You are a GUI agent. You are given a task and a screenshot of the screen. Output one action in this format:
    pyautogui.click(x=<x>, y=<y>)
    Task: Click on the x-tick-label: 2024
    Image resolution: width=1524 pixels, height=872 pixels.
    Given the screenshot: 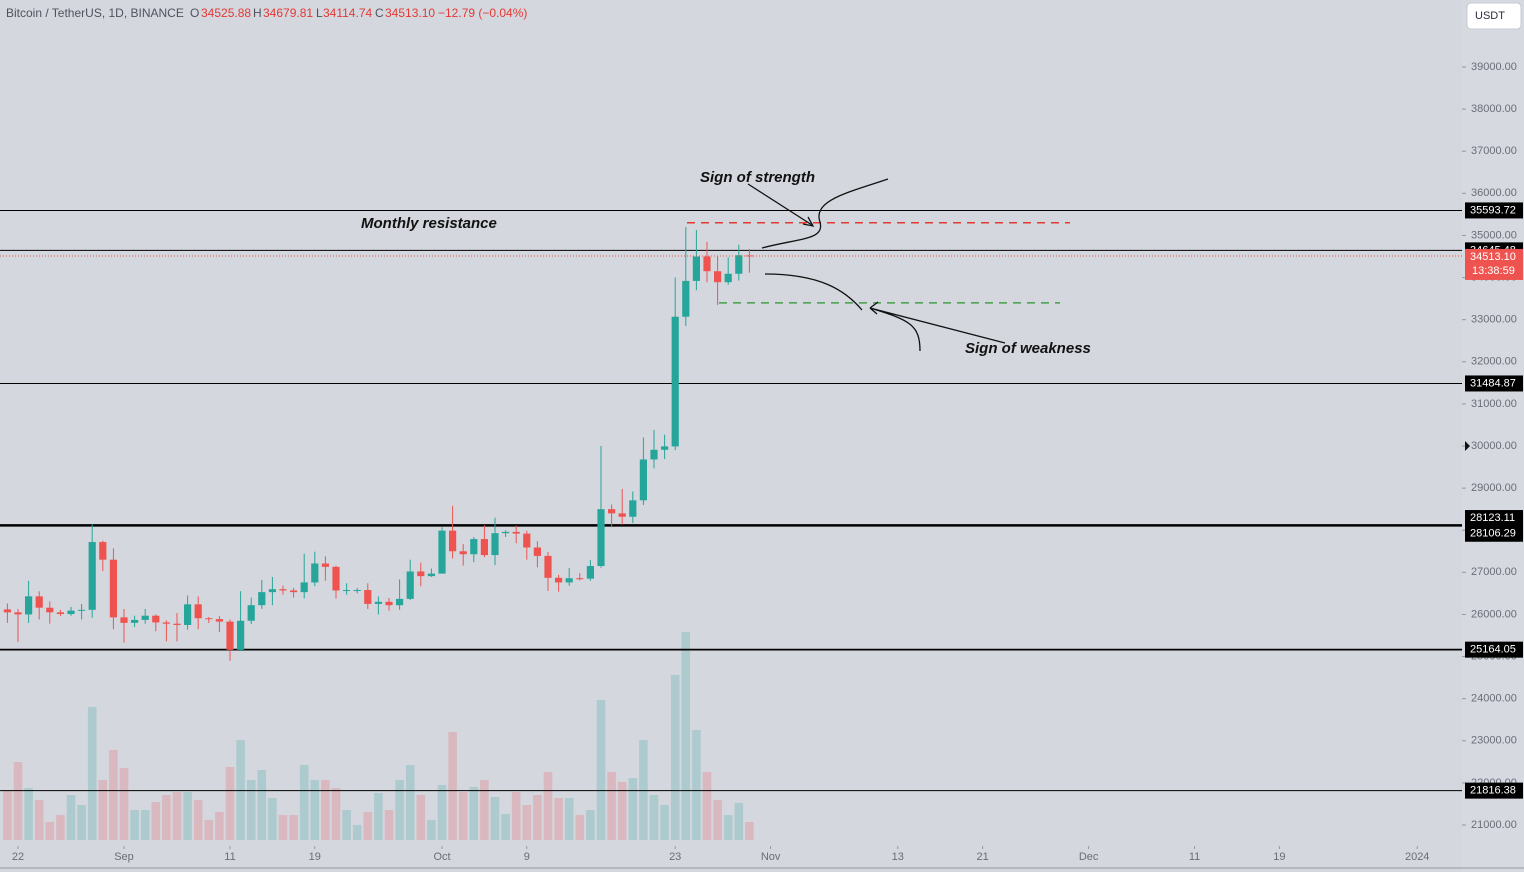 What is the action you would take?
    pyautogui.click(x=1417, y=857)
    